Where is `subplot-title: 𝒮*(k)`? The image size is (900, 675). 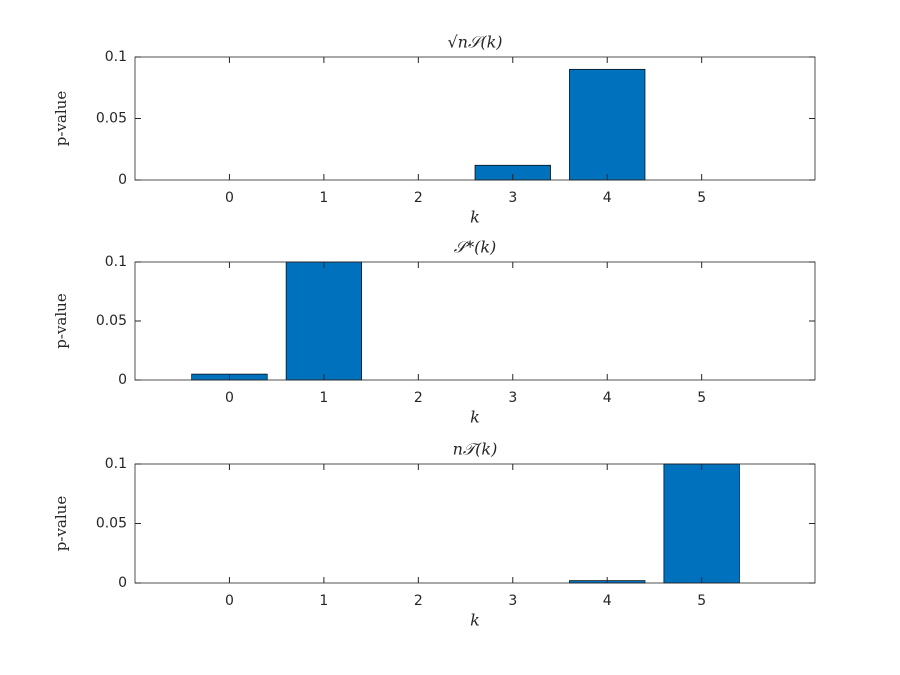 subplot-title: 𝒮*(k) is located at coordinates (475, 247).